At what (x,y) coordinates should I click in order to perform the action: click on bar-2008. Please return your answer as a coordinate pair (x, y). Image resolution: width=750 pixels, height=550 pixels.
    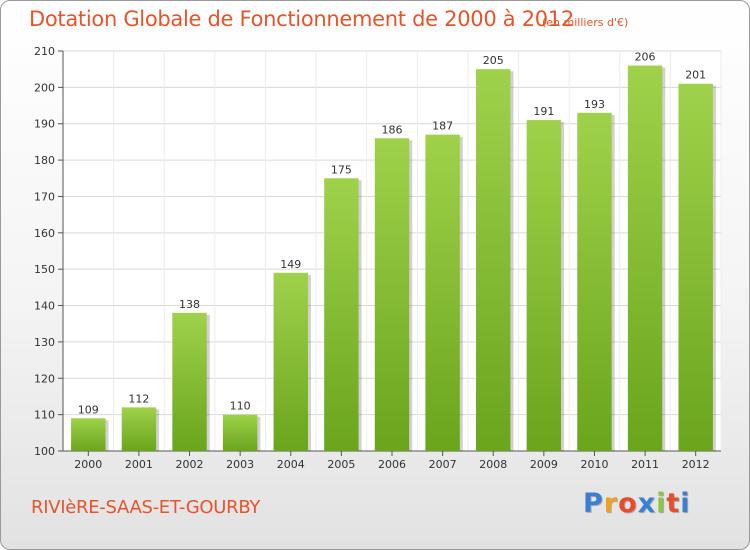
    Looking at the image, I should click on (493, 260).